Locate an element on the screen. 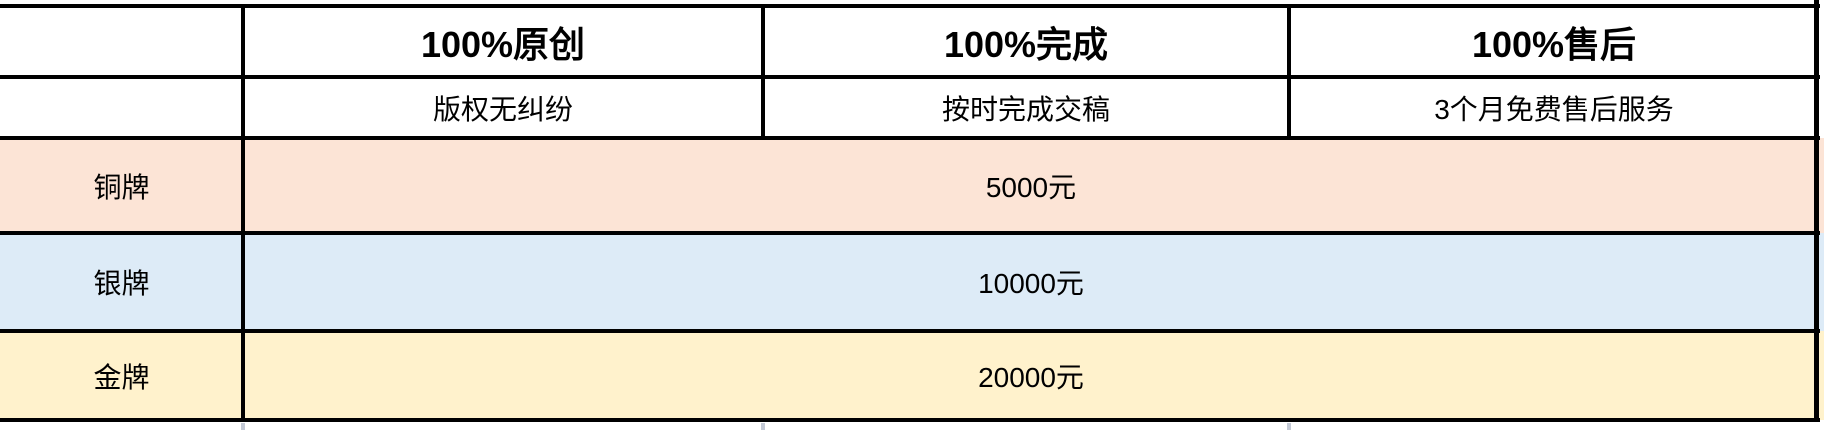 This screenshot has width=1824, height=430. tier-label-bronze: 铜牌 is located at coordinates (121, 187).